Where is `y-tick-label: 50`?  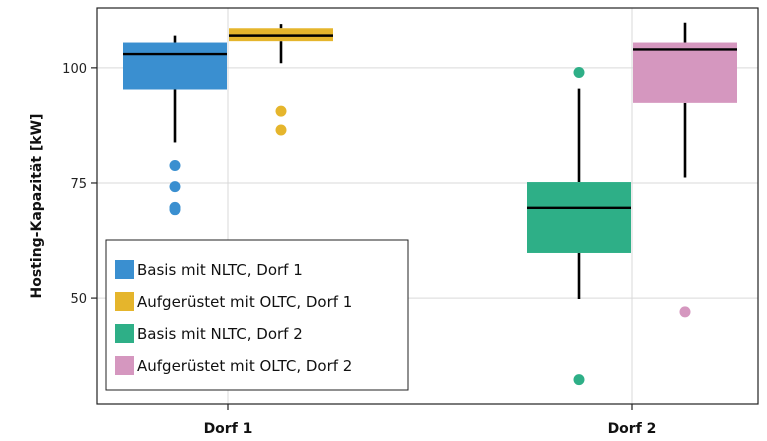 y-tick-label: 50 is located at coordinates (78, 299).